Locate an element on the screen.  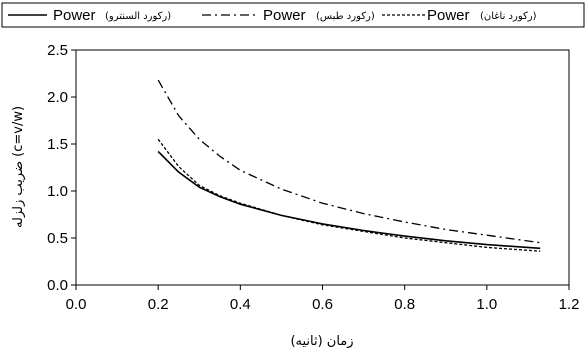
x-tick-label: 1.0 is located at coordinates (486, 304).